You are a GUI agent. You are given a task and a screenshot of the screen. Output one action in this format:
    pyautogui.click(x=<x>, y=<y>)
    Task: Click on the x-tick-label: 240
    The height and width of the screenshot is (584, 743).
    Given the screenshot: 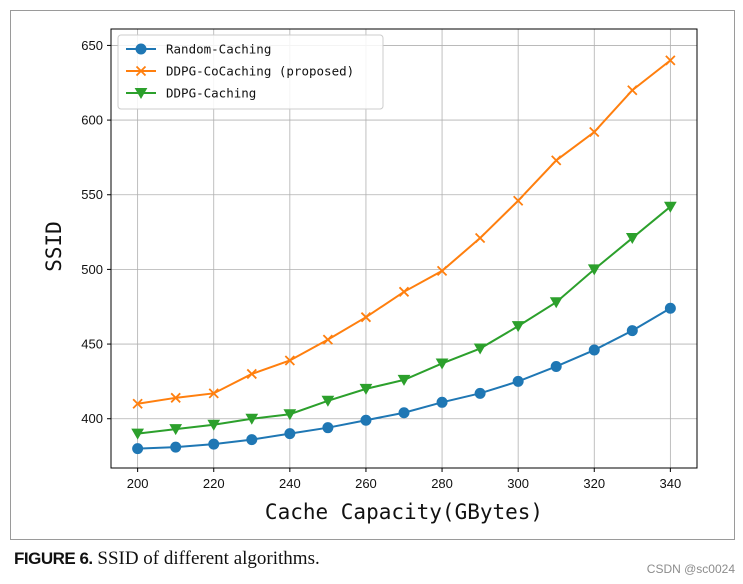 What is the action you would take?
    pyautogui.click(x=290, y=483)
    